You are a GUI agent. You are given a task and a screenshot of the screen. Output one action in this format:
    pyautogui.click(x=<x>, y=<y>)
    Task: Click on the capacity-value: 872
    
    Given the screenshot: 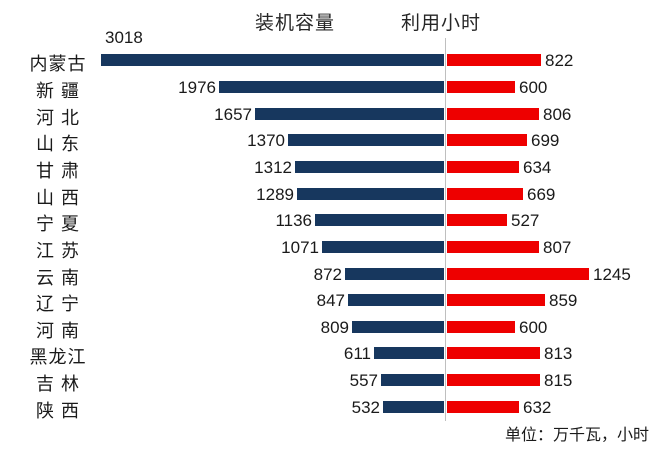 What is the action you would take?
    pyautogui.click(x=327, y=274)
    